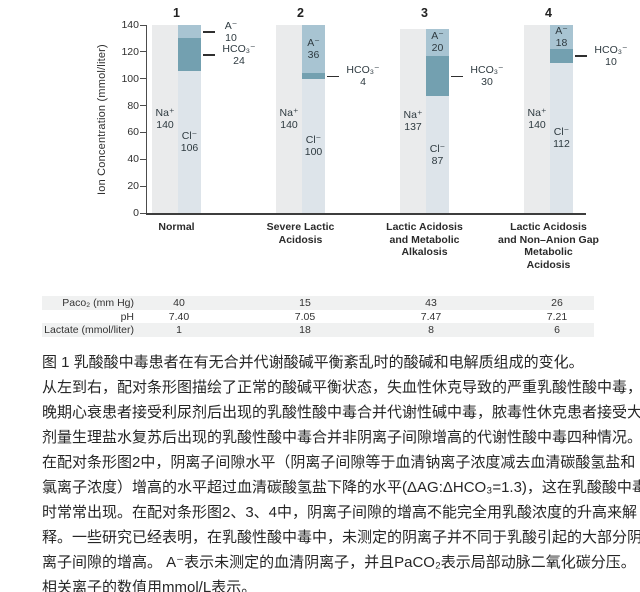 The width and height of the screenshot is (640, 592). What do you see at coordinates (89, 330) in the screenshot?
I see `row-label: Lactate (mmol/liter)` at bounding box center [89, 330].